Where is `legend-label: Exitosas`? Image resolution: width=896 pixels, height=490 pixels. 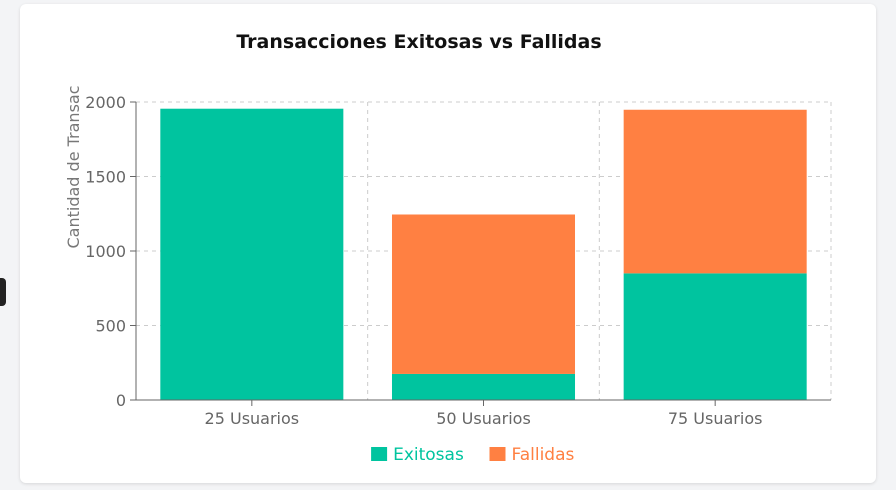
legend-label: Exitosas is located at coordinates (428, 455).